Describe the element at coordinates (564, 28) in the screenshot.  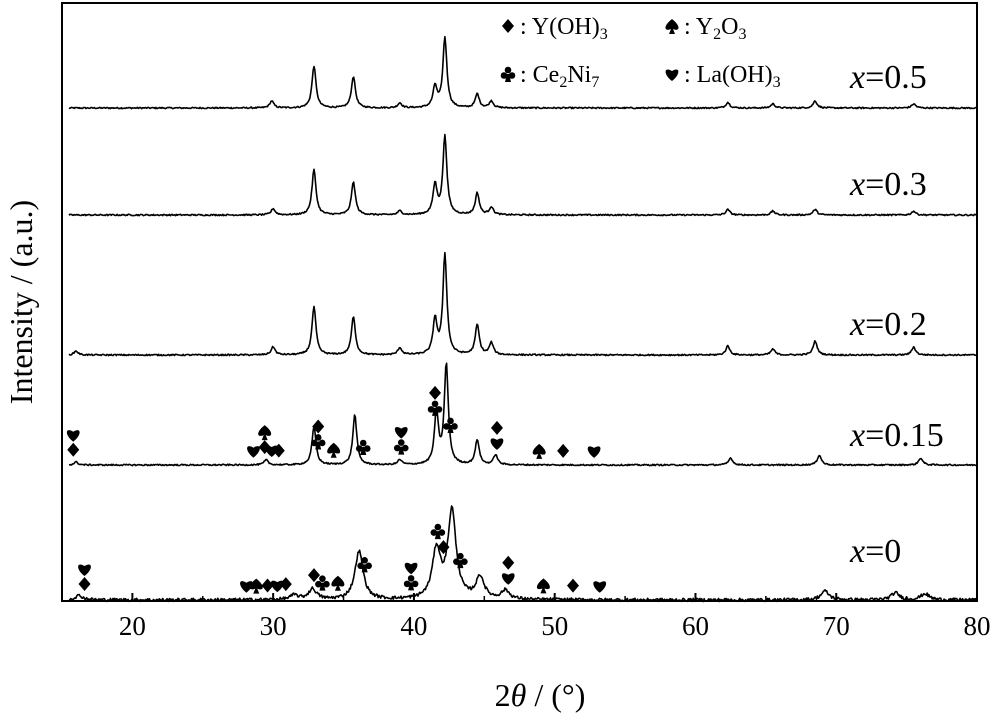
I see `legend-label-0: : Y(OH)3` at that location.